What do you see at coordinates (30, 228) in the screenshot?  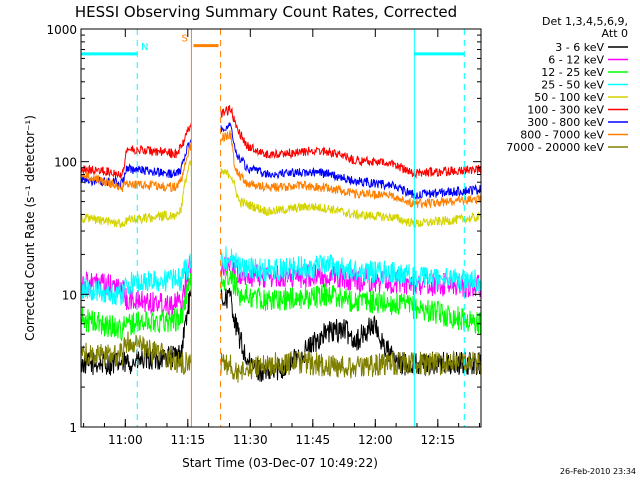 I see `y-axis-label: Corrected Count Rate (s⁻¹ detector⁻¹)` at bounding box center [30, 228].